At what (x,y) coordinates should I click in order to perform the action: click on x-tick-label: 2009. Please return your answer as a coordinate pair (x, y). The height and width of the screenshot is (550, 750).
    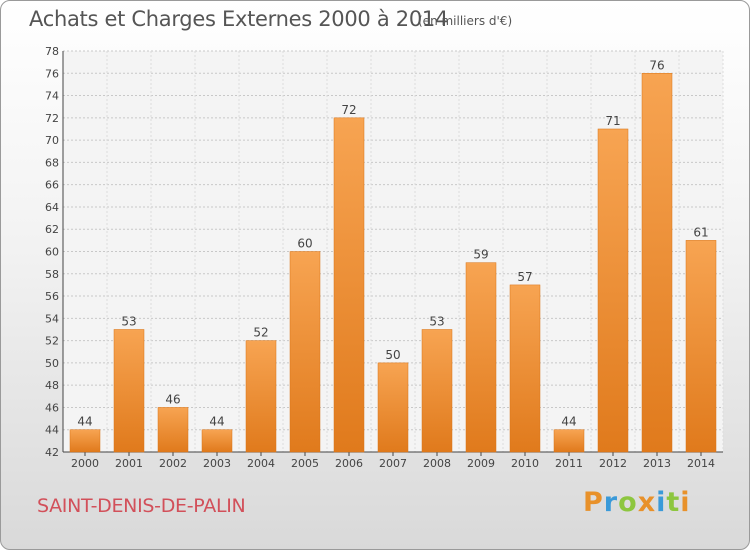
    Looking at the image, I should click on (481, 463).